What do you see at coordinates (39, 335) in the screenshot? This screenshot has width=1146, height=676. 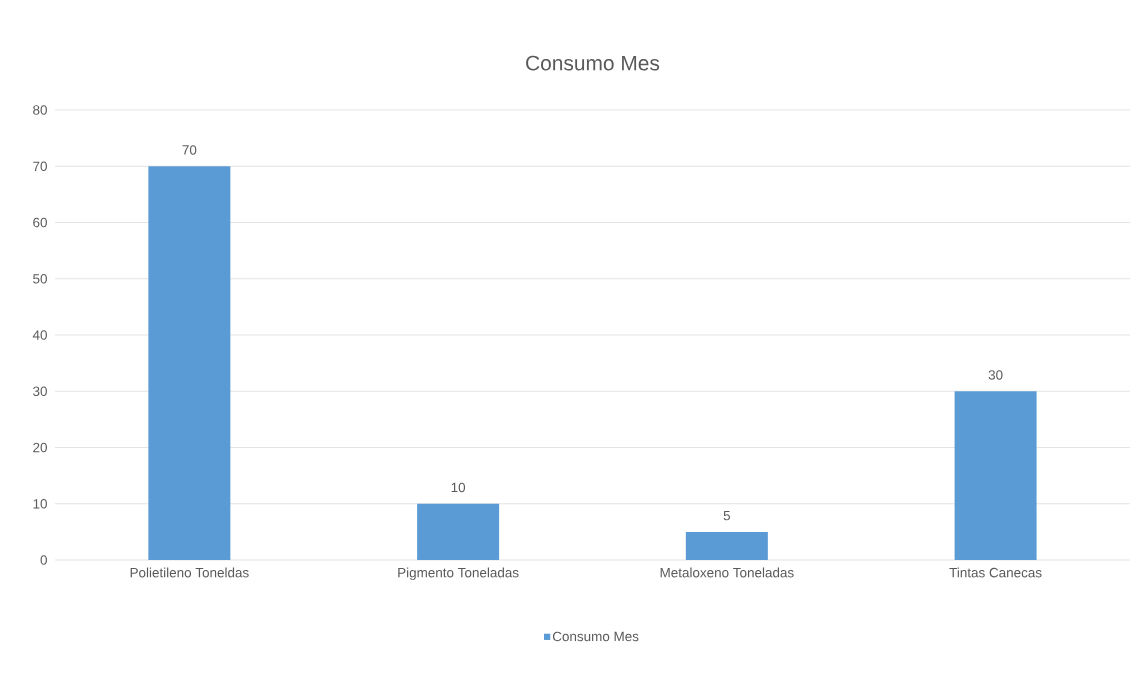 I see `y-tick-label: 40` at bounding box center [39, 335].